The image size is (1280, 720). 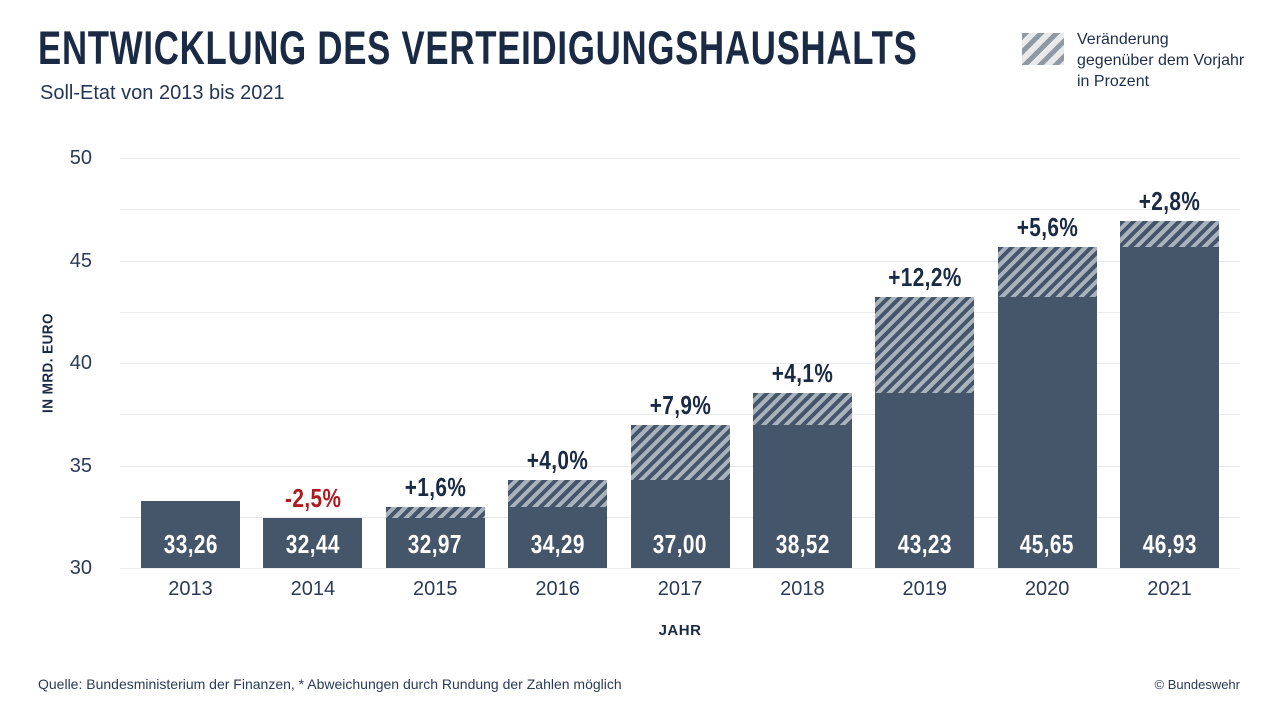 I want to click on bar-2016: +4,0% 34,29, so click(x=558, y=507).